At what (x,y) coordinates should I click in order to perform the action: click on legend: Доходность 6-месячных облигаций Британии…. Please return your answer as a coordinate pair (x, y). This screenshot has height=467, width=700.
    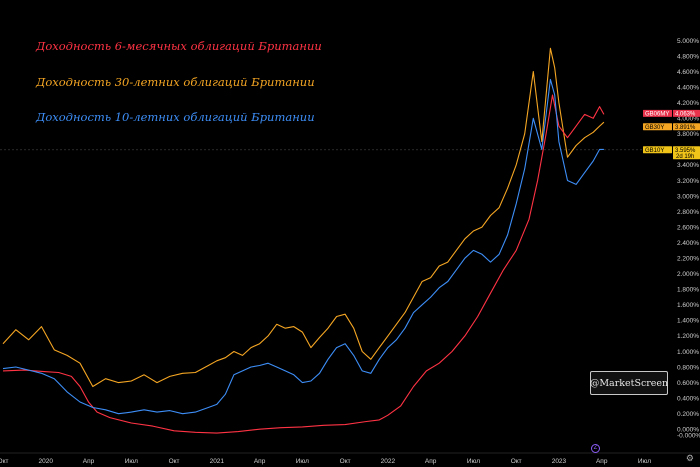
    Looking at the image, I should click on (178, 81).